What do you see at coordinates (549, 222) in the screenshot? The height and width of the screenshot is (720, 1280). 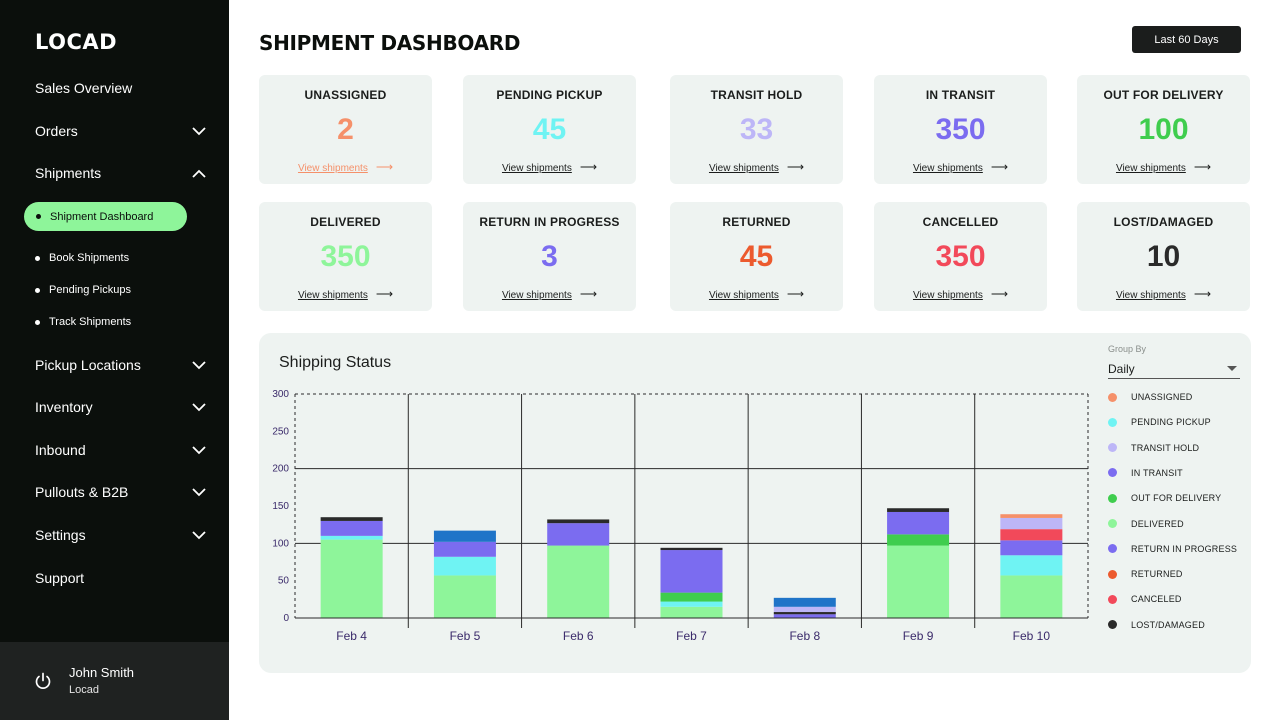 I see `card-title: RETURN IN PROGRESS` at bounding box center [549, 222].